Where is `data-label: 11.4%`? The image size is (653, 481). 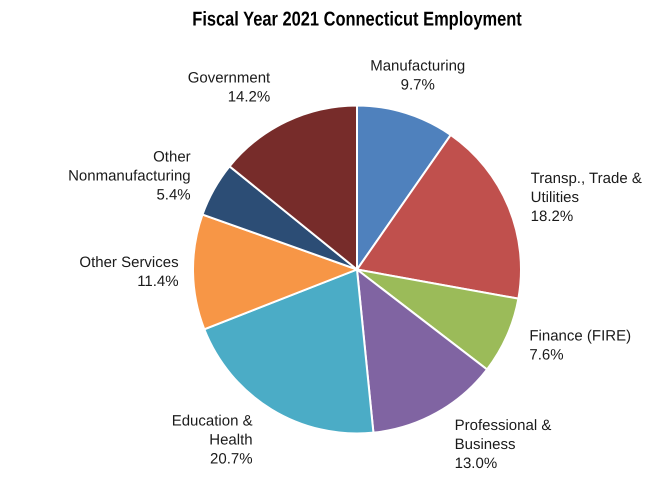 data-label: 11.4% is located at coordinates (158, 281).